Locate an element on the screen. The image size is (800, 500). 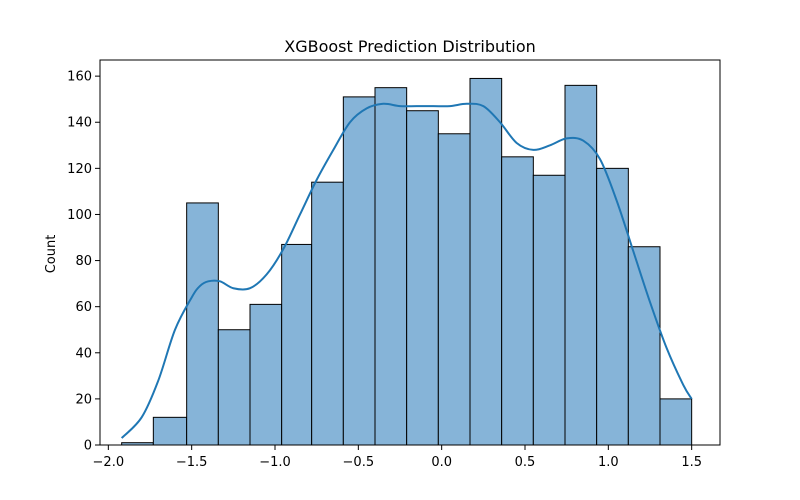
x-tick-label-2: −1.0 is located at coordinates (275, 462).